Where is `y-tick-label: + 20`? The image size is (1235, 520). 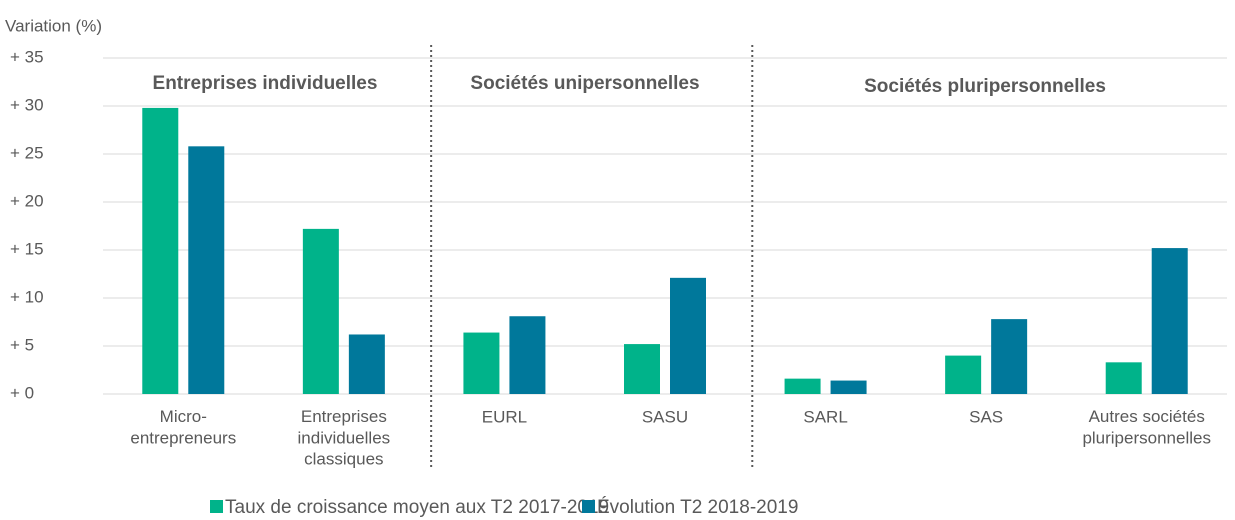
y-tick-label: + 20 is located at coordinates (27, 200).